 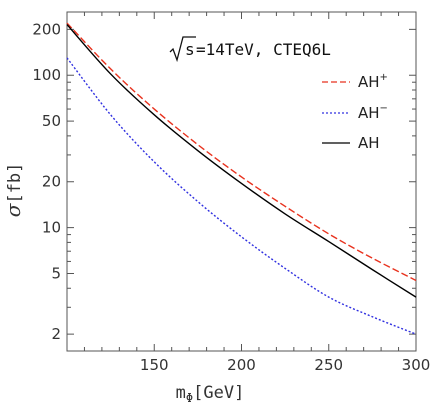 What do you see at coordinates (328, 365) in the screenshot?
I see `x-tick-label: 250` at bounding box center [328, 365].